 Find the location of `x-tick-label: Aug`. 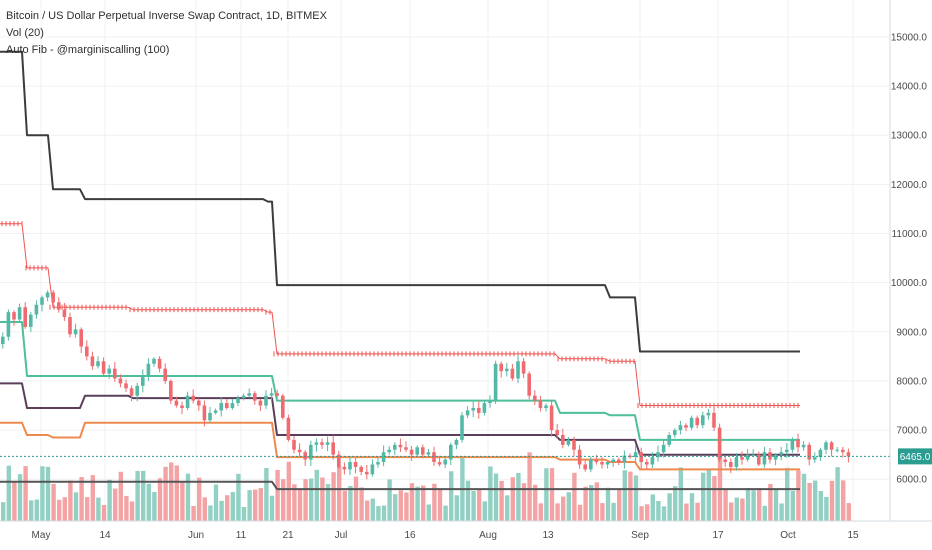

x-tick-label: Aug is located at coordinates (488, 535).